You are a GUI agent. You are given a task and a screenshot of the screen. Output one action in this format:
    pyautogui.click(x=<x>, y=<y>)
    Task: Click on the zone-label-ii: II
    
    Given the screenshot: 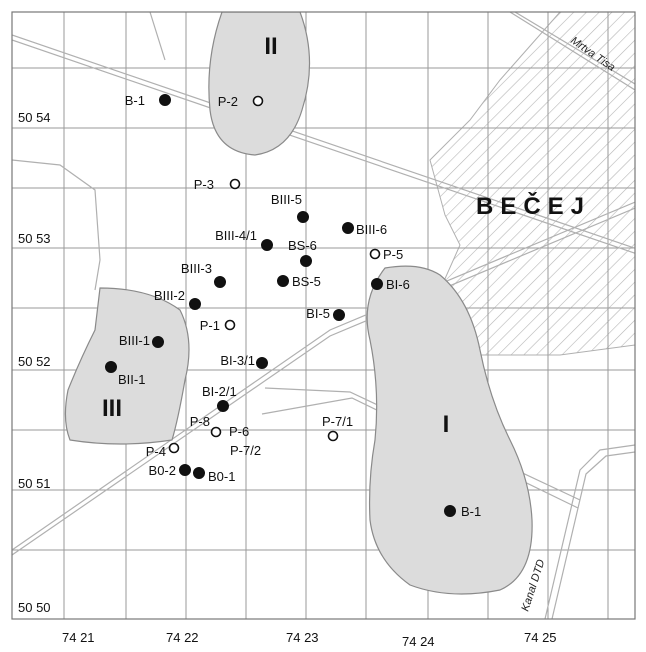 What is the action you would take?
    pyautogui.click(x=270, y=46)
    